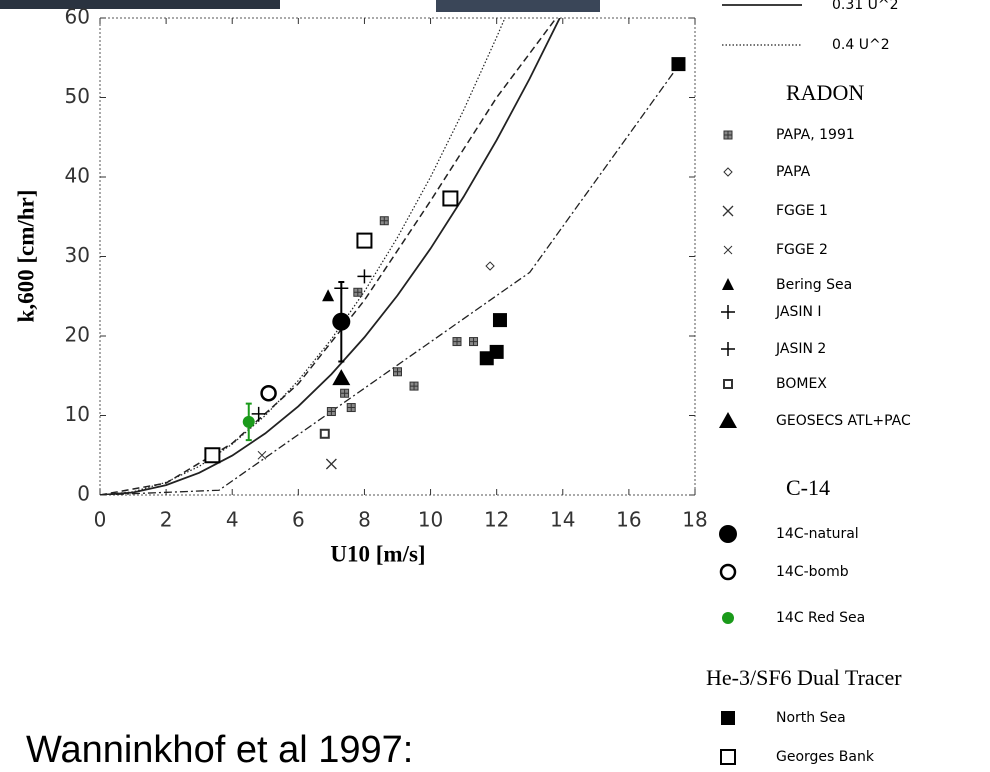  I want to click on y-tick-label: 20, so click(77, 335).